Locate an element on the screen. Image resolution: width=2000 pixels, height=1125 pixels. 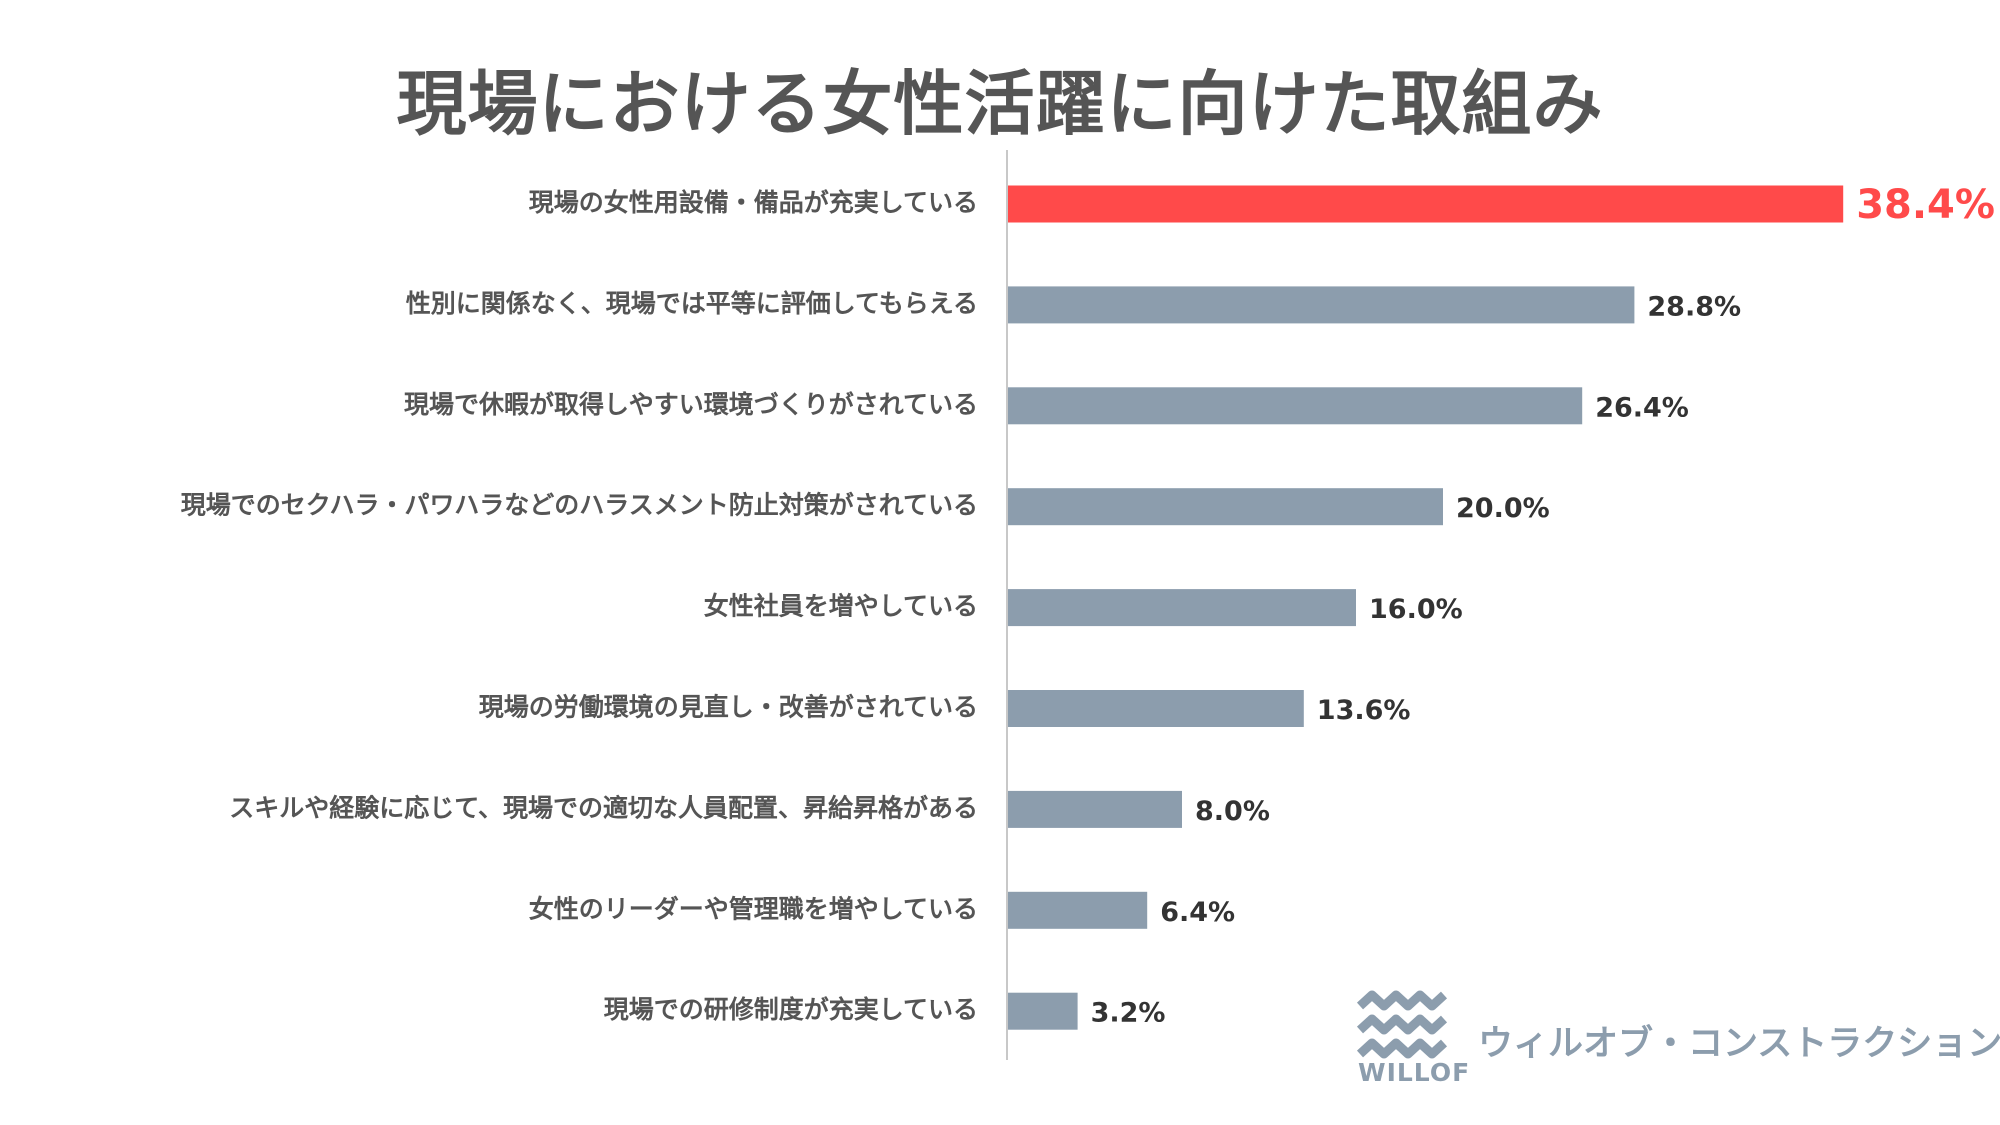
value-label: 28.8% is located at coordinates (1694, 306).